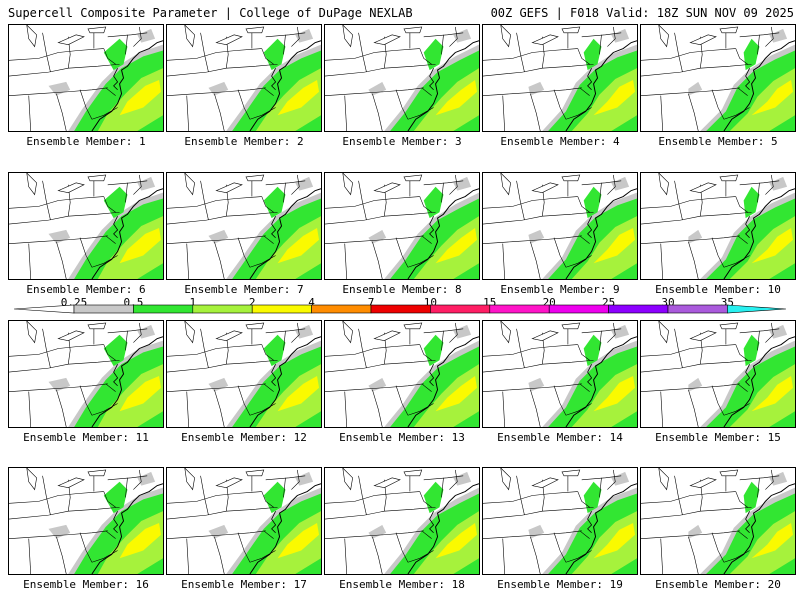  Describe the element at coordinates (311, 302) in the screenshot. I see `legend-value: 4` at that location.